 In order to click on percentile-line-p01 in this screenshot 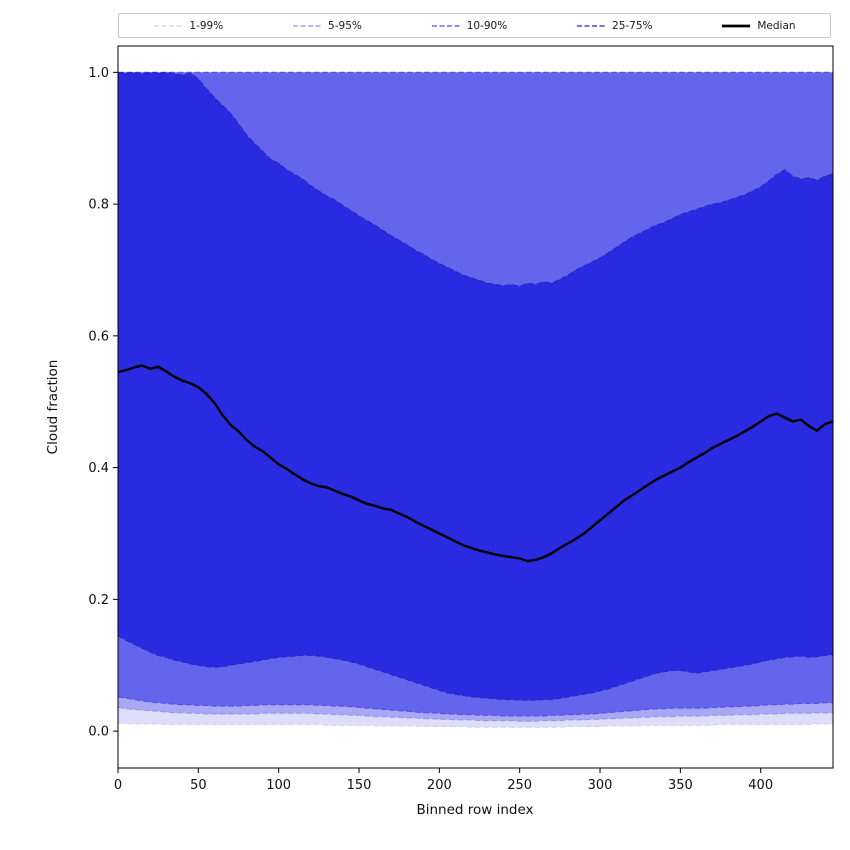, I will do `click(475, 725)`.